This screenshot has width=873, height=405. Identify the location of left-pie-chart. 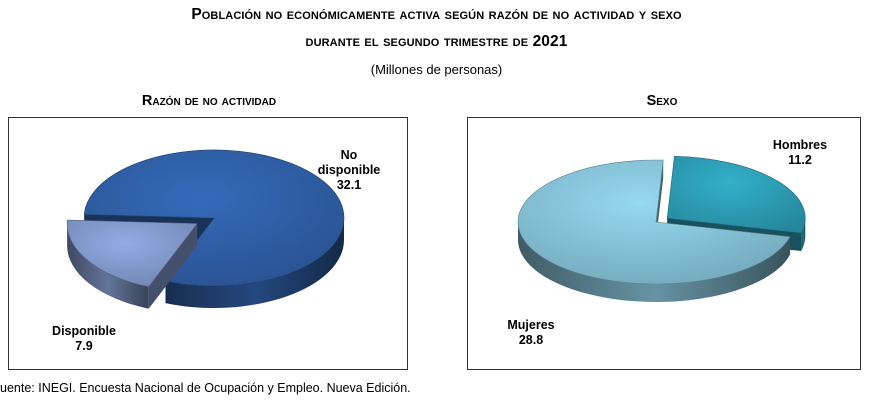
(205, 229).